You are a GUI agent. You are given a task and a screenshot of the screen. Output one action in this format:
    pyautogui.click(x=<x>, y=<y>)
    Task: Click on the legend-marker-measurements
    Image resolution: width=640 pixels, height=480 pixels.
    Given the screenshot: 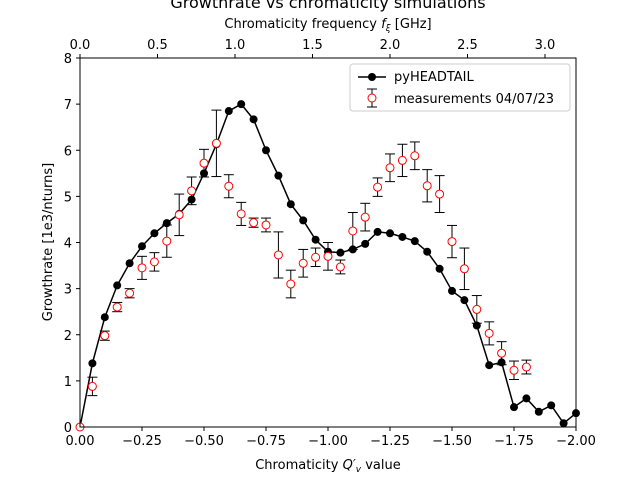 What is the action you would take?
    pyautogui.click(x=372, y=98)
    